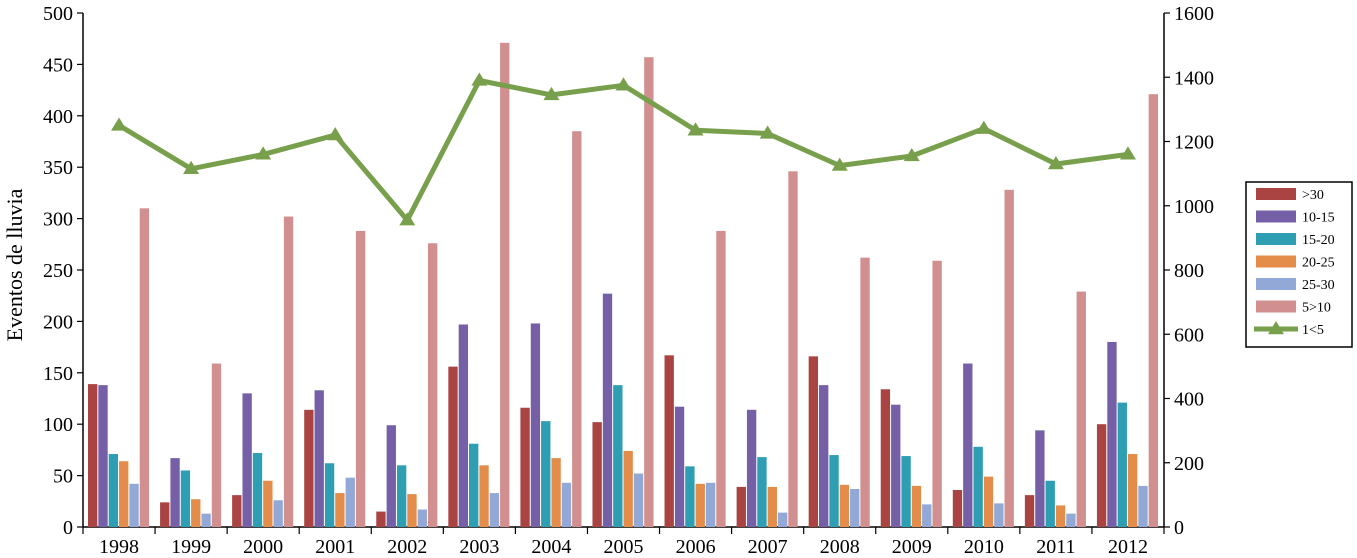 This screenshot has width=1357, height=558. What do you see at coordinates (1194, 78) in the screenshot?
I see `y2-tick-label: 1400` at bounding box center [1194, 78].